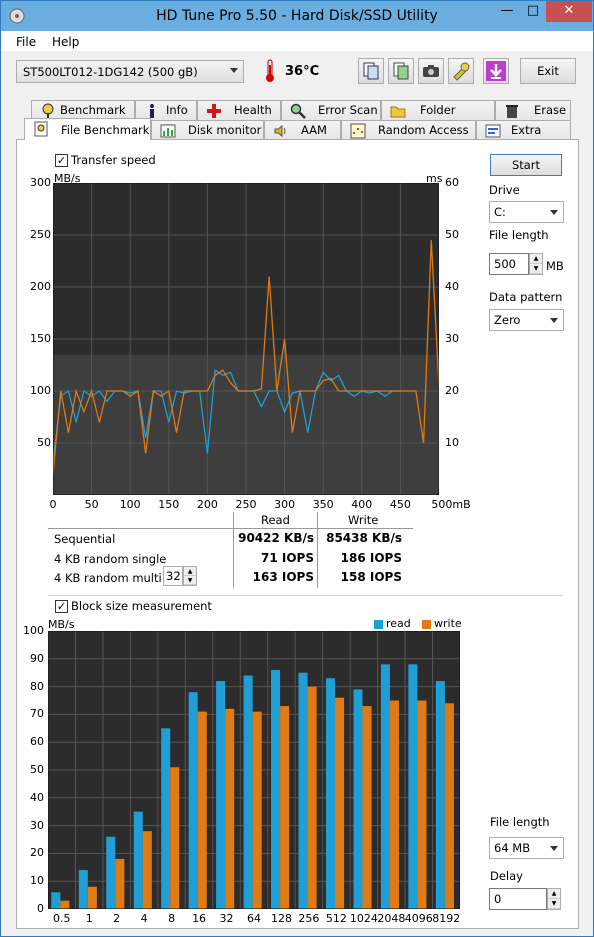  I want to click on y-tick: 20, so click(37, 853).